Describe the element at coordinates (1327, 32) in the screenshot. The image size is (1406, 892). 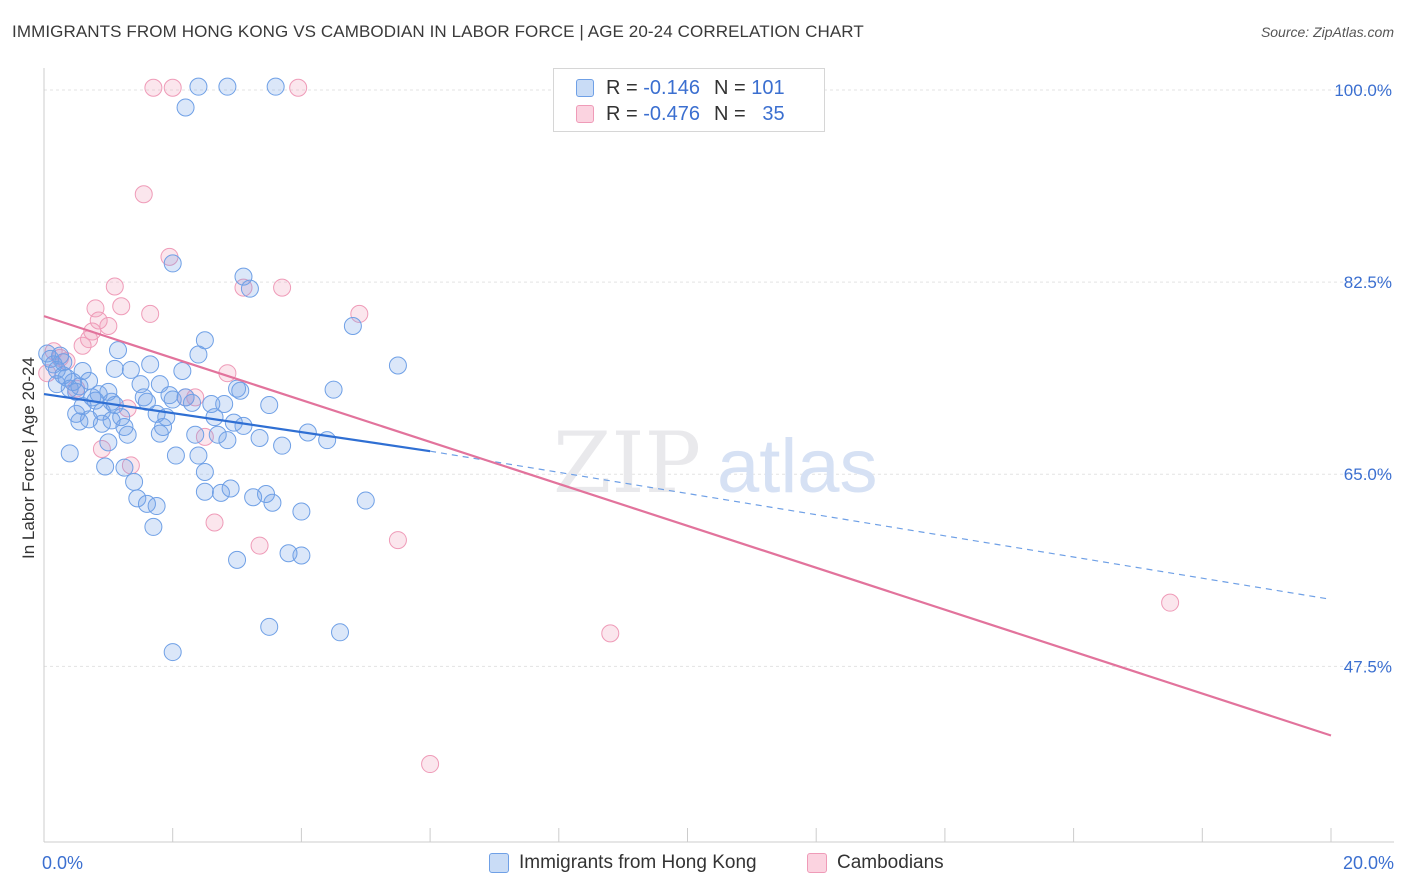
I see `source-label: Source: ZipAtlas.com` at that location.